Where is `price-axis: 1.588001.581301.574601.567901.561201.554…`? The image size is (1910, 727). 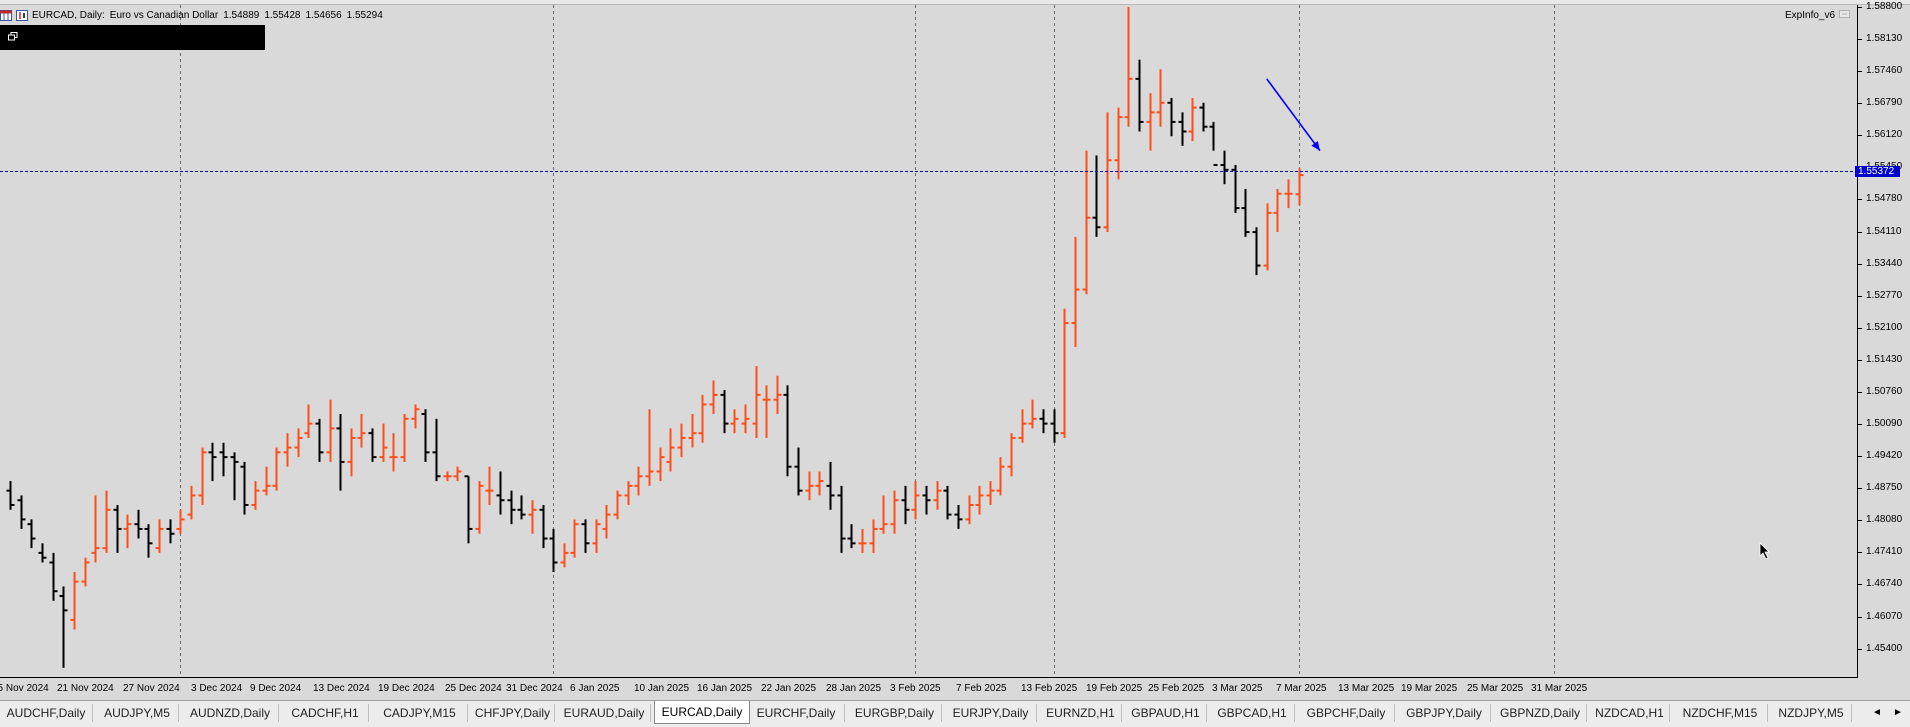 price-axis: 1.588001.581301.574601.567901.561201.554… is located at coordinates (1884, 339).